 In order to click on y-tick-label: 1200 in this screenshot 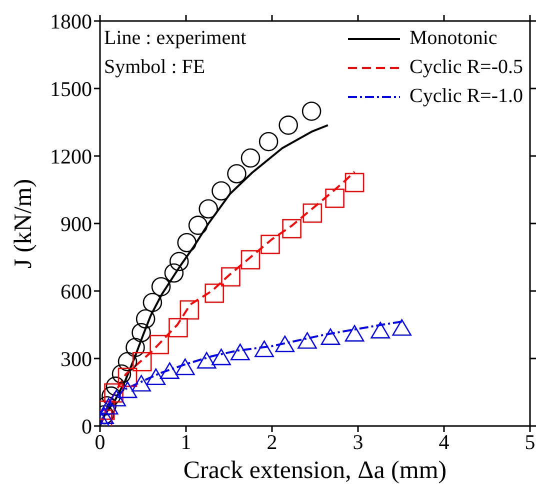, I will do `click(71, 156)`.